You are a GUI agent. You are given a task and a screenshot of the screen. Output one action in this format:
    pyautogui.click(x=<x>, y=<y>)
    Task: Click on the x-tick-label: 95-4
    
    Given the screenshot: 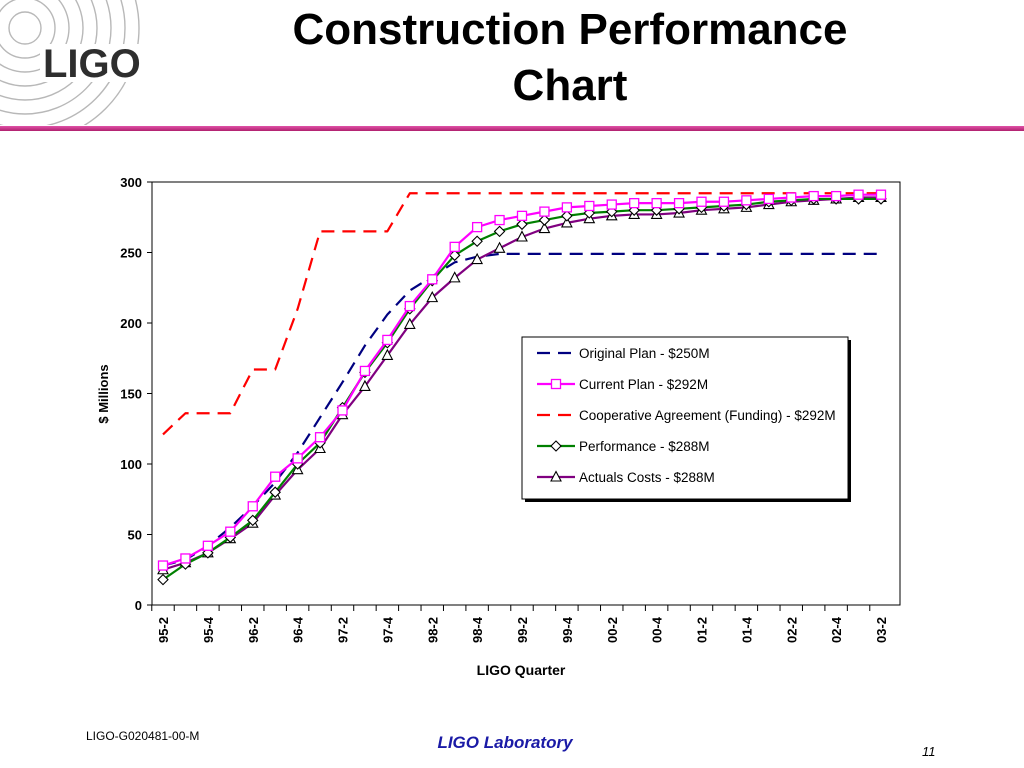 What is the action you would take?
    pyautogui.click(x=208, y=629)
    